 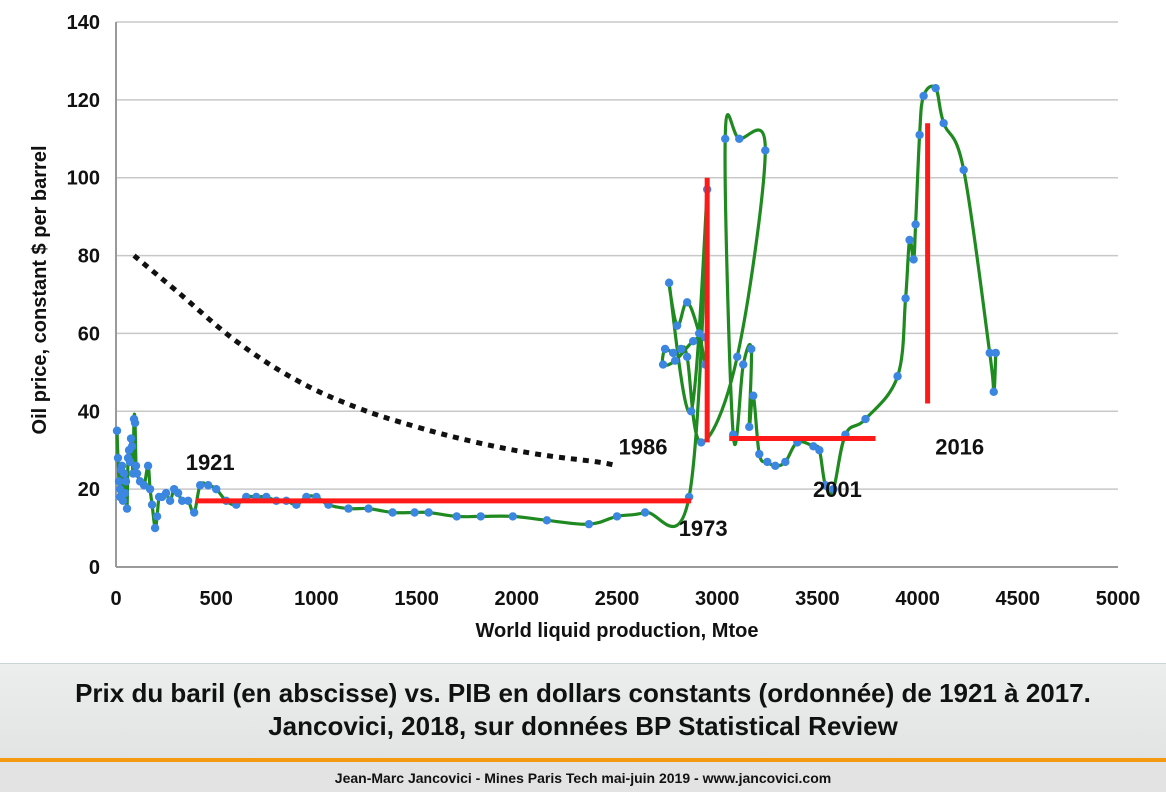 I want to click on y-tick-label: 20, so click(x=89, y=490).